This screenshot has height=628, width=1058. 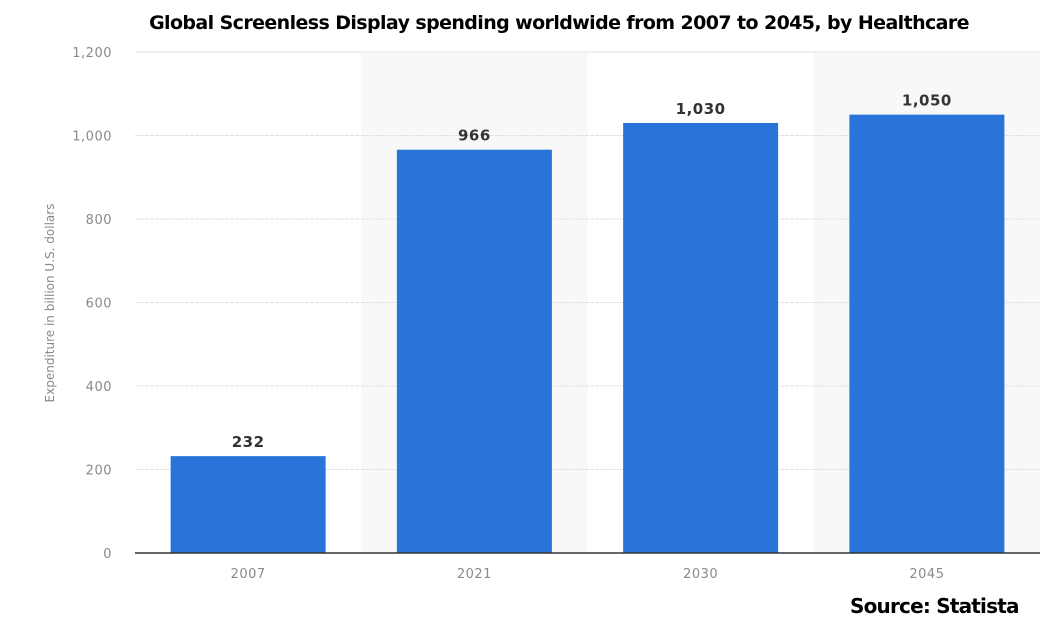 I want to click on bar-2045, so click(x=927, y=333).